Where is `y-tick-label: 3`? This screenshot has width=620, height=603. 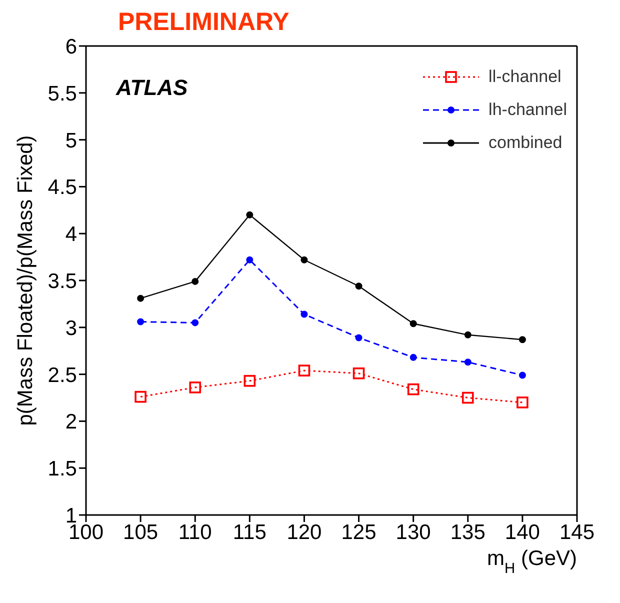
y-tick-label: 3 is located at coordinates (71, 328).